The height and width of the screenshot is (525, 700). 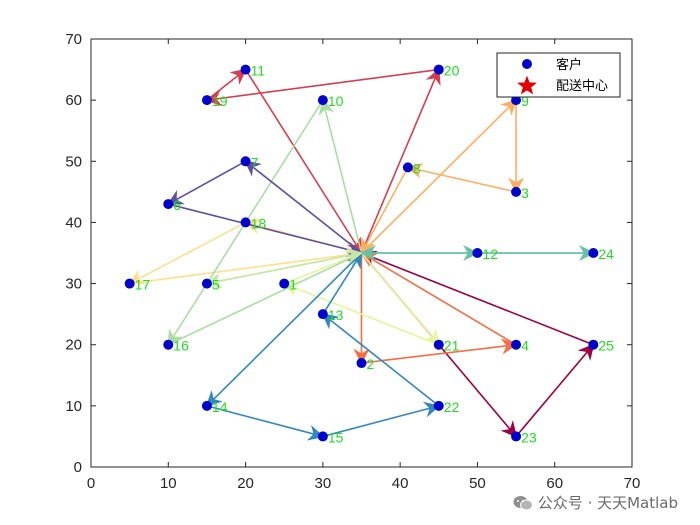 I want to click on customer-label: 17, so click(x=143, y=285).